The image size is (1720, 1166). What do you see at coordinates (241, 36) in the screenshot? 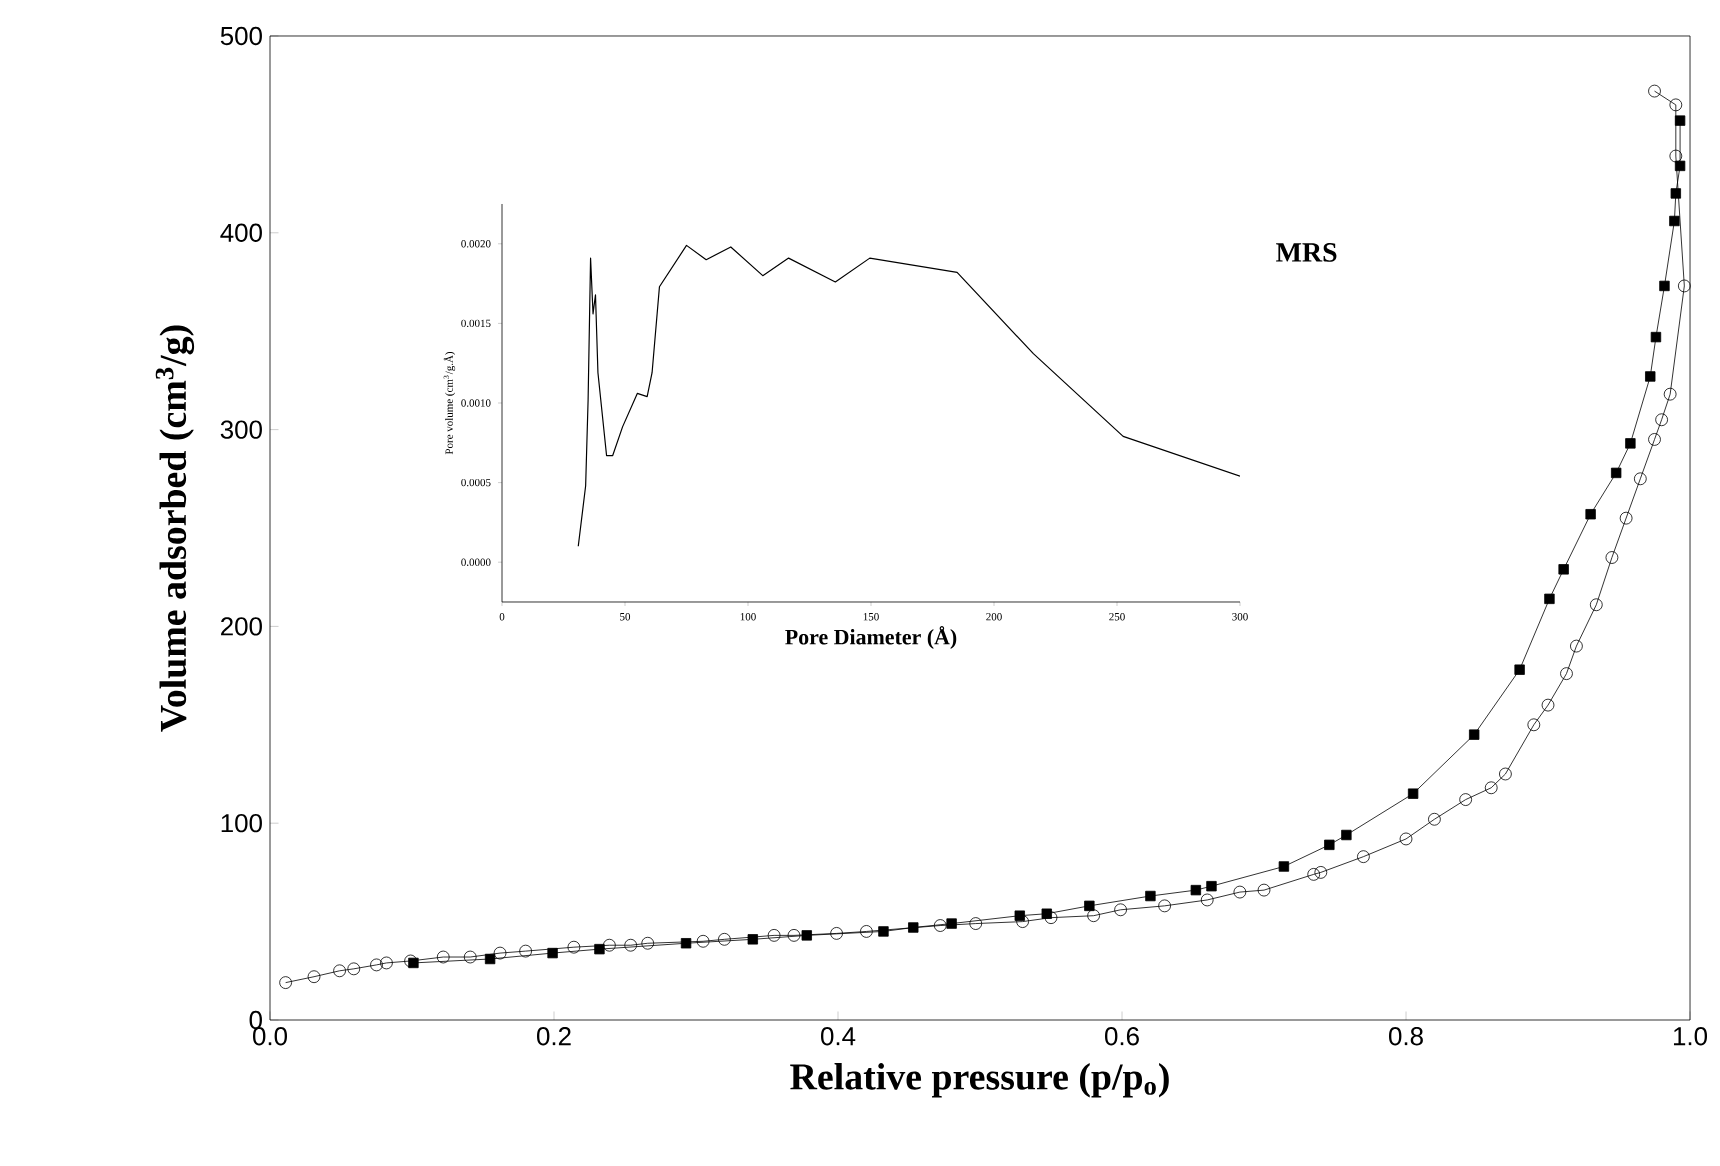
I see `y-tick-label: 500` at bounding box center [241, 36].